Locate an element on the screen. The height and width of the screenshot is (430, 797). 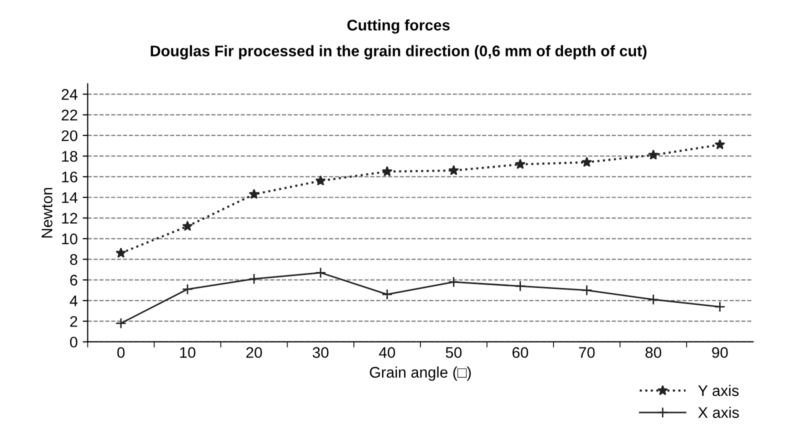
y-tick-label: 22 is located at coordinates (70, 115).